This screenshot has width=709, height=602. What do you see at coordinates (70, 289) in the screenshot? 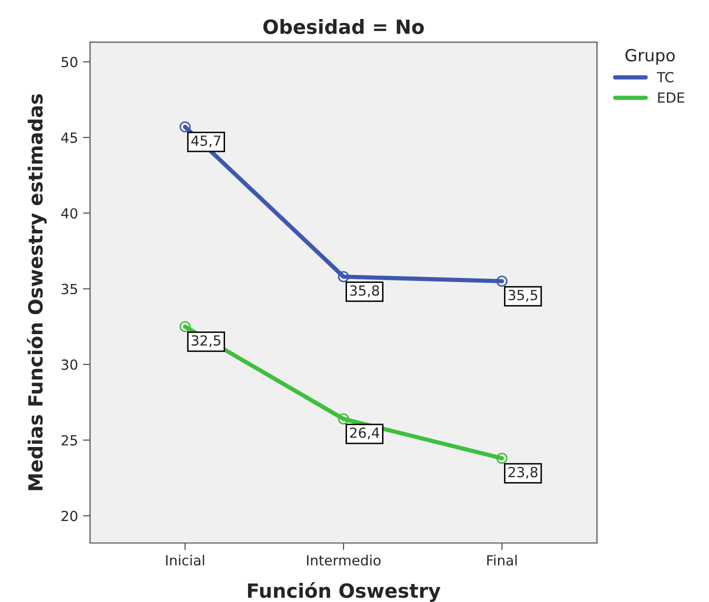
I see `y-tick-label: 35` at bounding box center [70, 289].